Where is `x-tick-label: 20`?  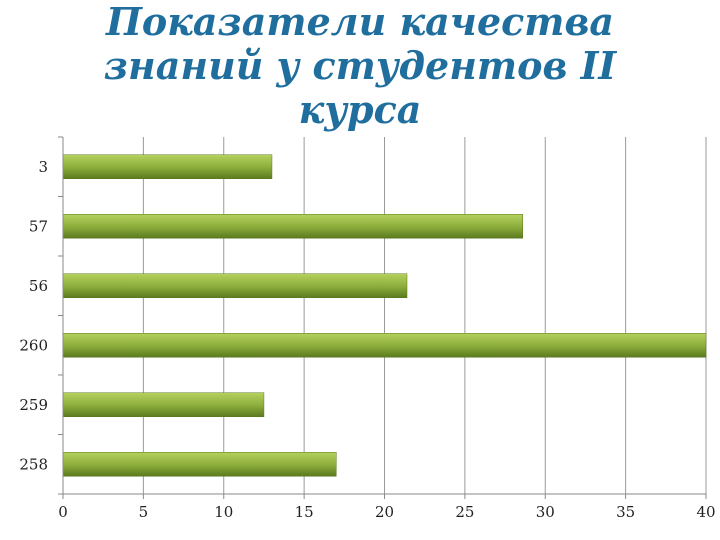 x-tick-label: 20 is located at coordinates (384, 512).